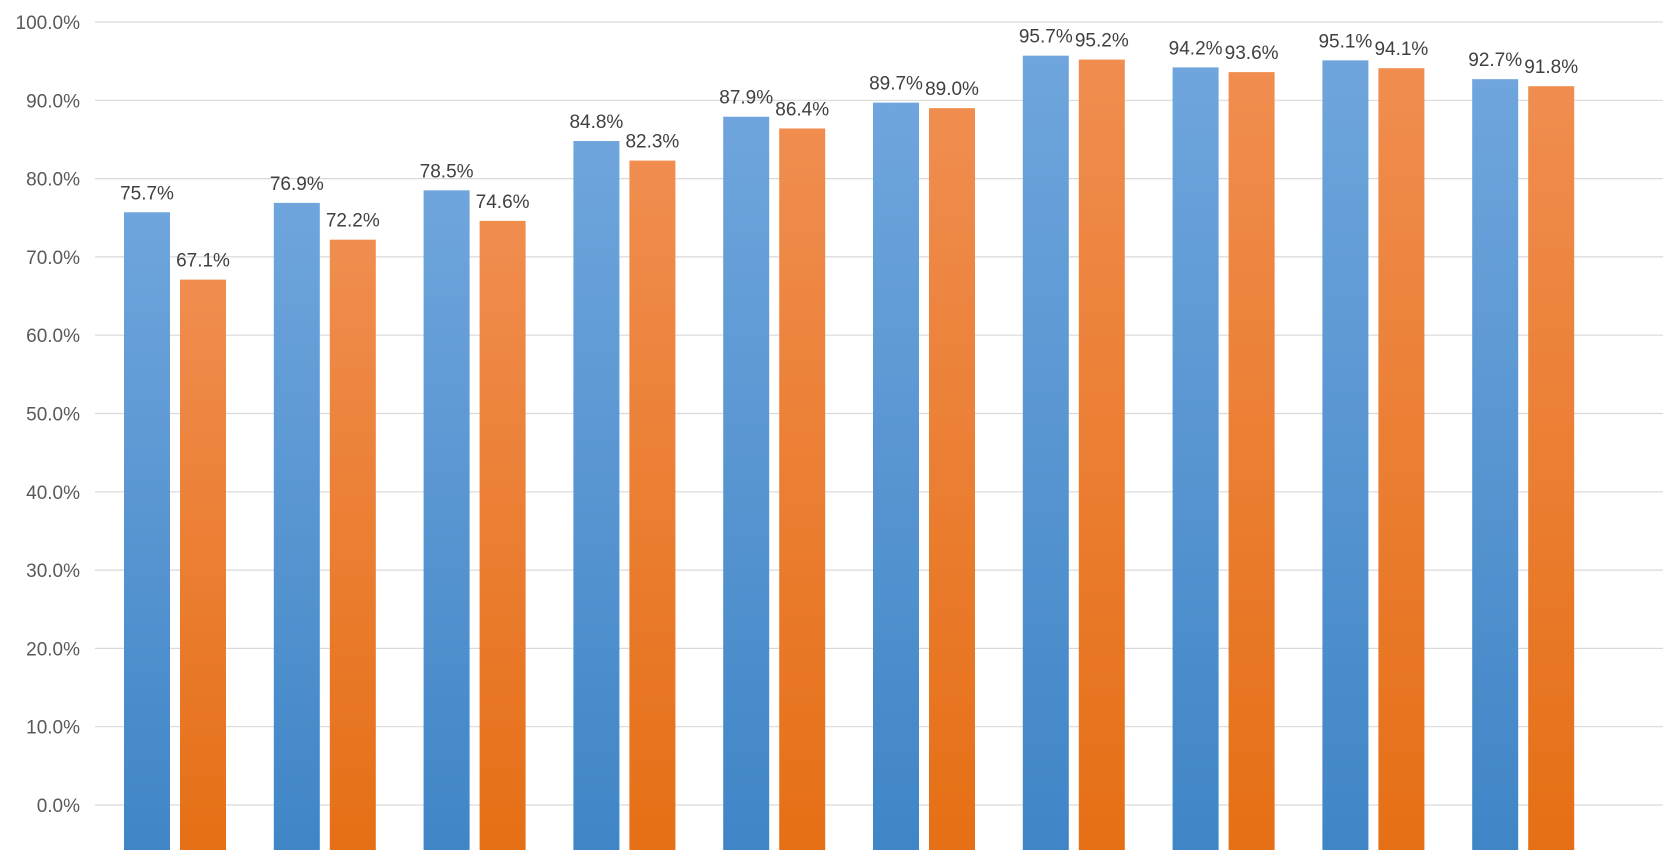  Describe the element at coordinates (147, 193) in the screenshot. I see `data-label: 75.7%` at that location.